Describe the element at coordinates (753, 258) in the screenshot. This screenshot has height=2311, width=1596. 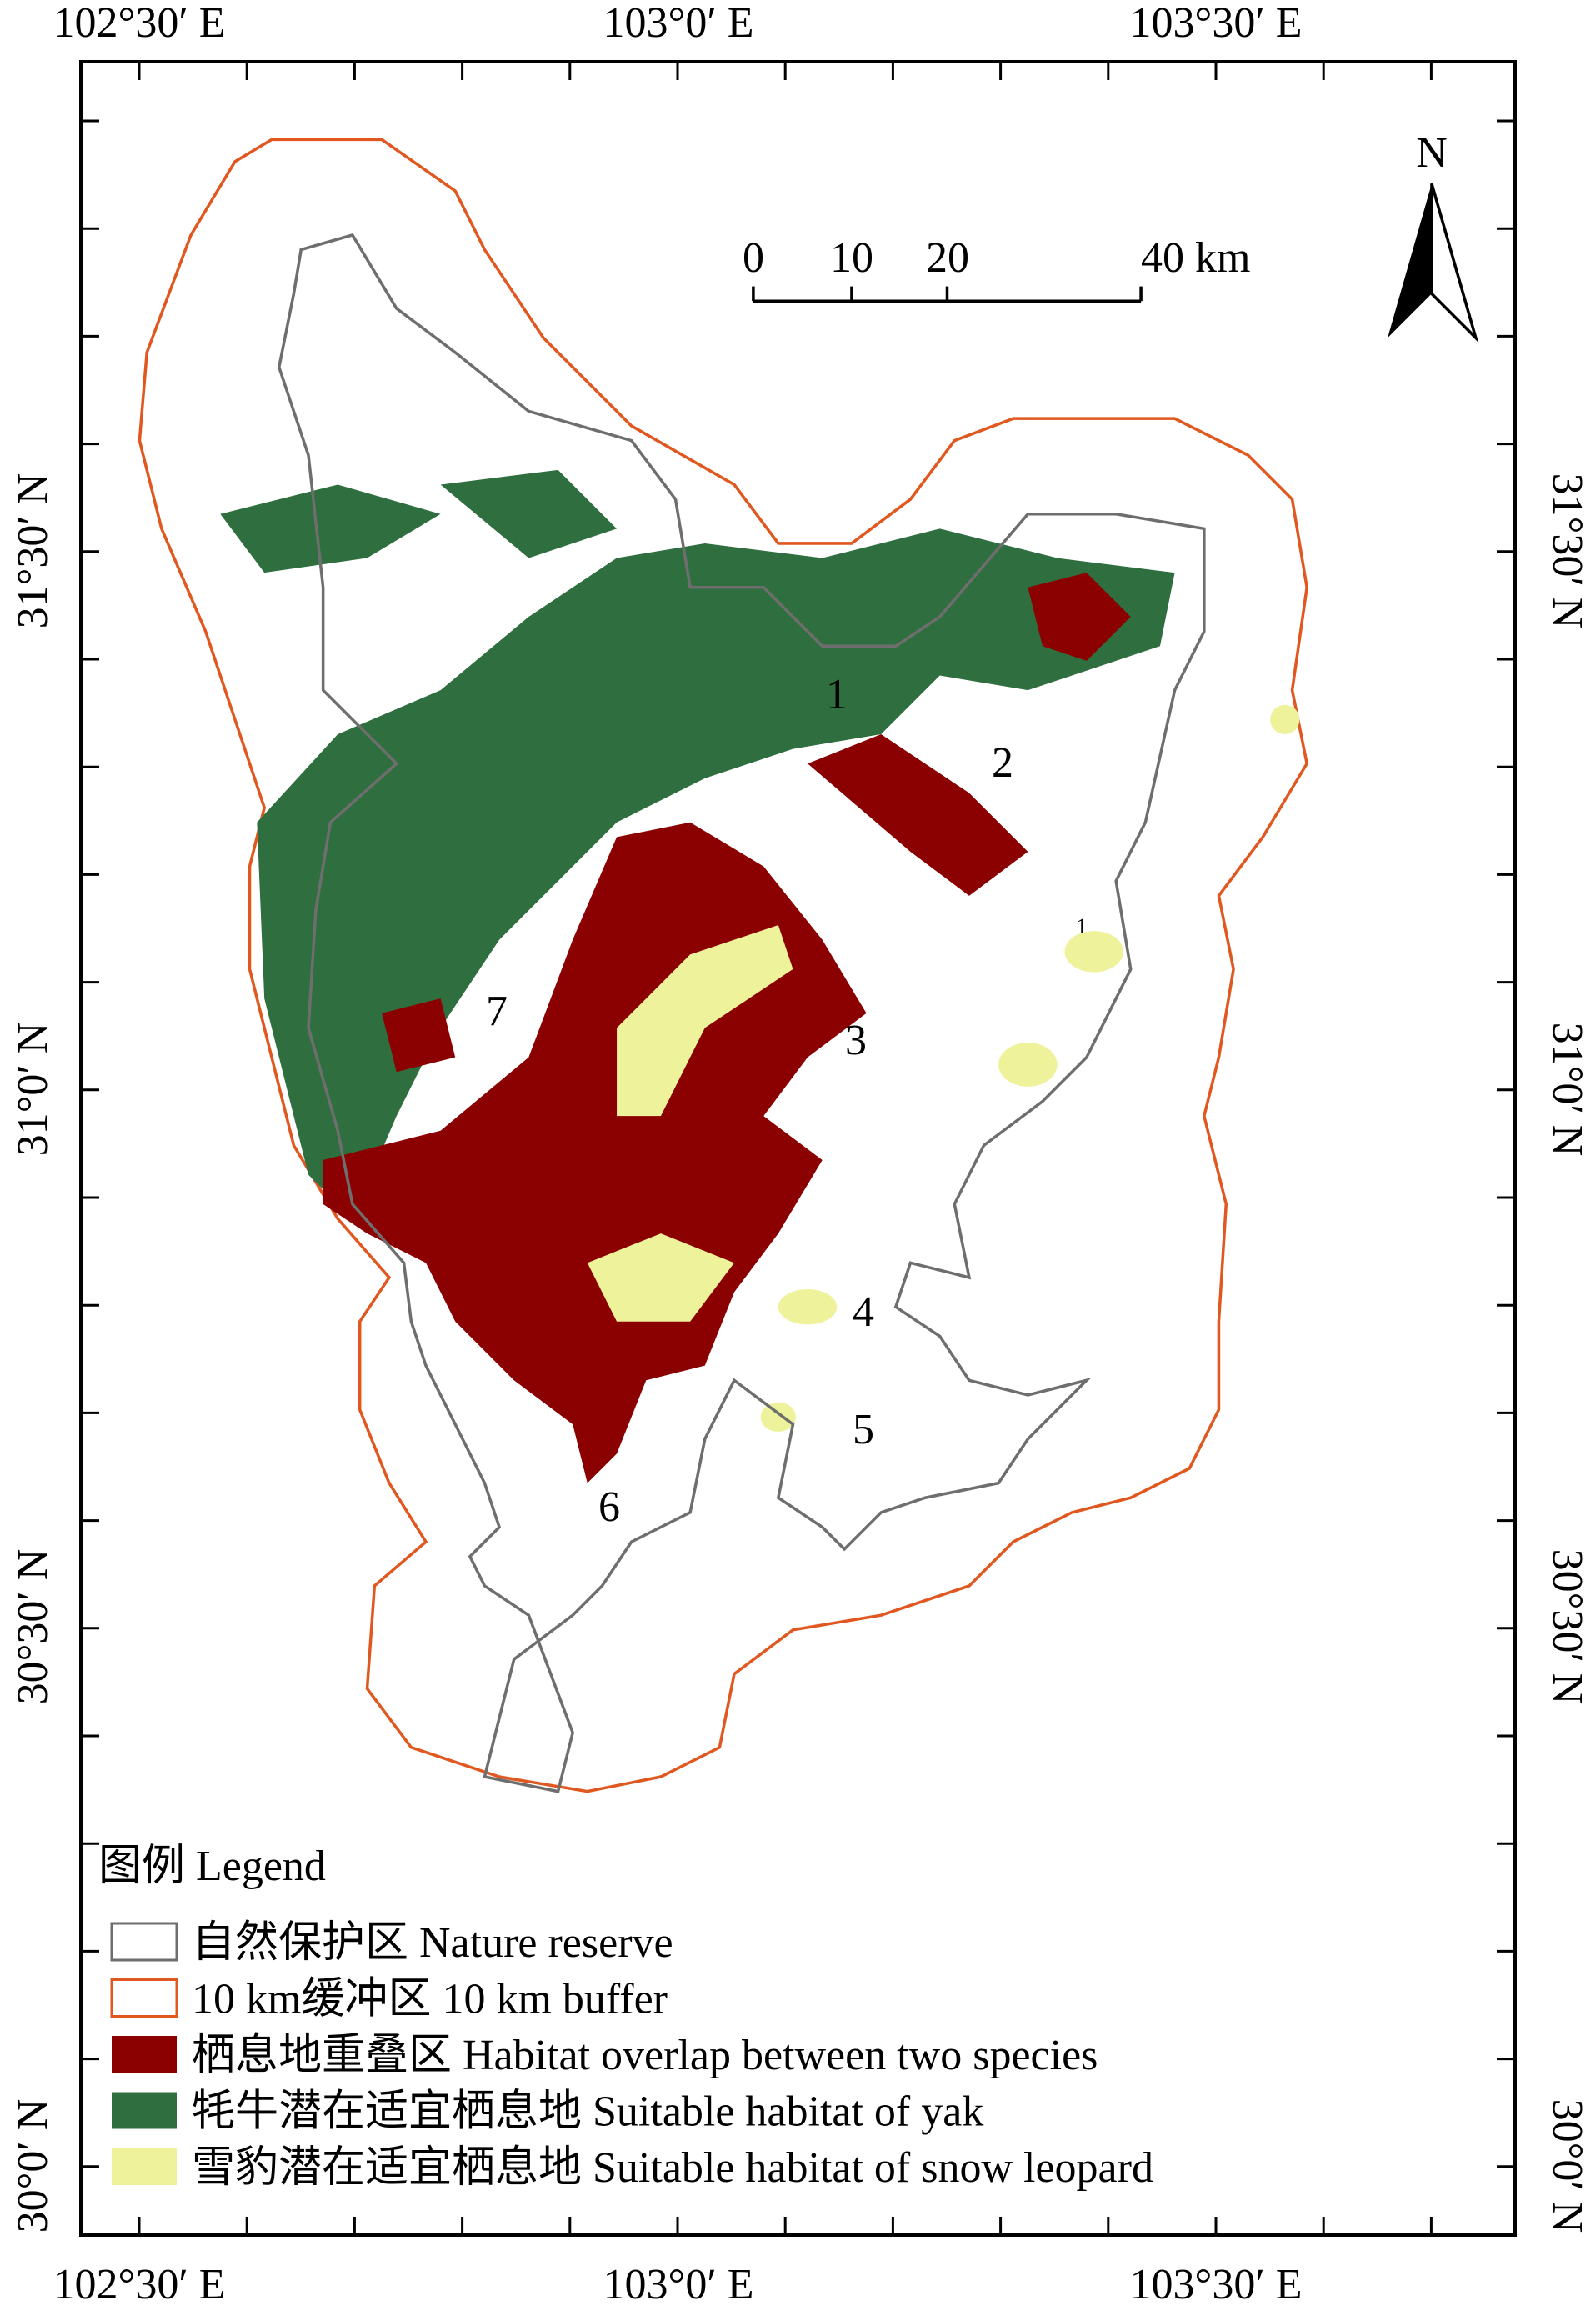
I see `scale-label: 0` at that location.